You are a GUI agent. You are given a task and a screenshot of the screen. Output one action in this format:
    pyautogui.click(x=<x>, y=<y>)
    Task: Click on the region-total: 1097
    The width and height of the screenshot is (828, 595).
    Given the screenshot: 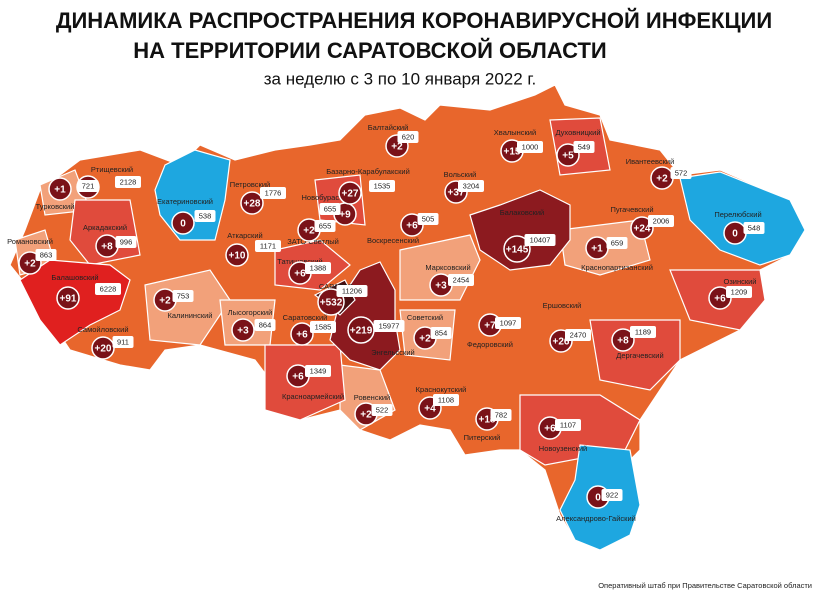 What is the action you would take?
    pyautogui.click(x=508, y=322)
    